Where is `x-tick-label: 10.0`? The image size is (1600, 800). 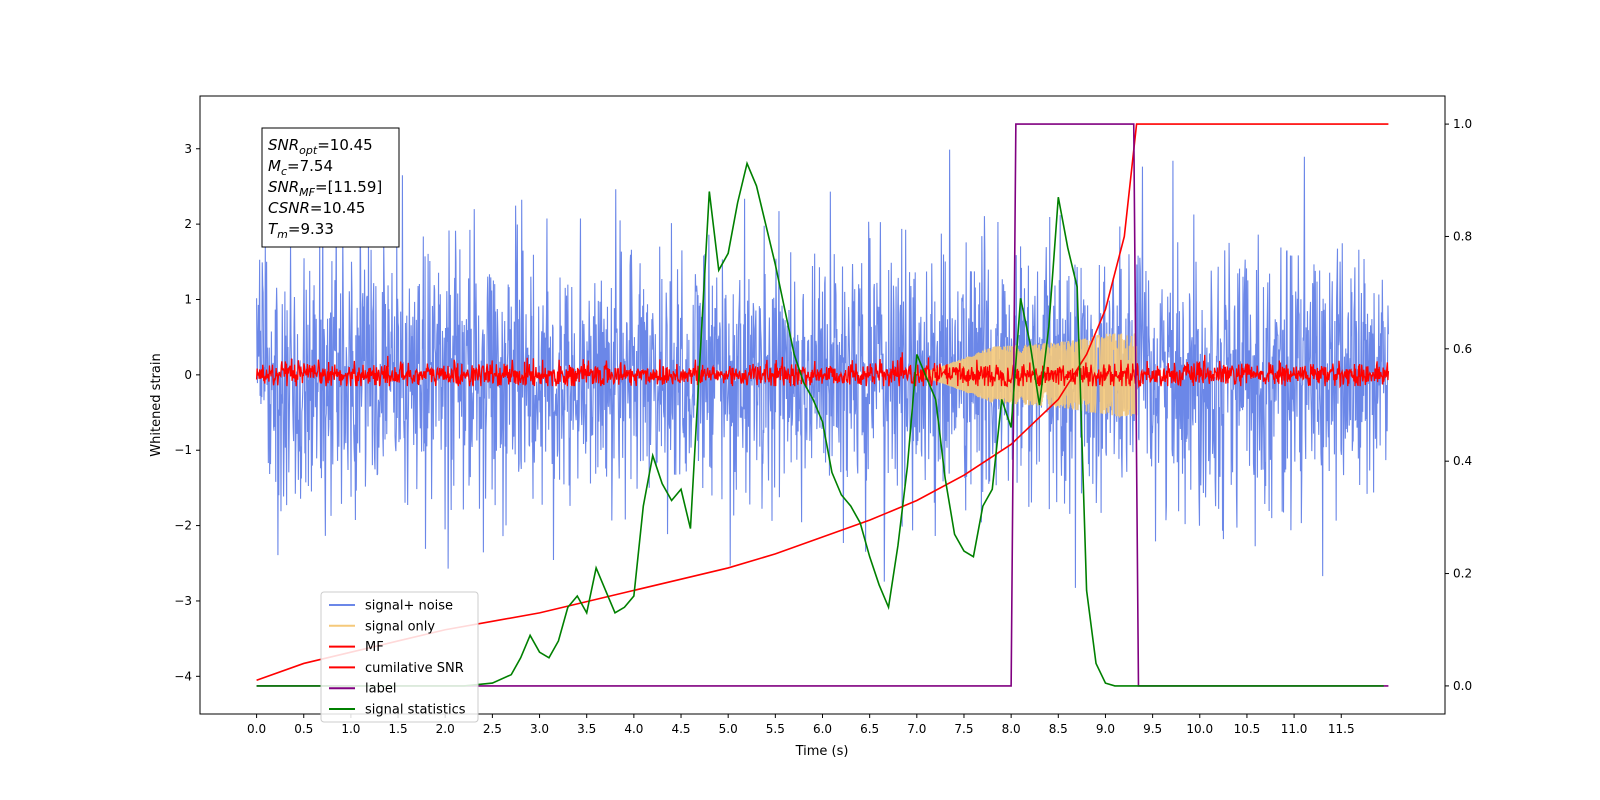 x-tick-label: 10.0 is located at coordinates (1199, 729).